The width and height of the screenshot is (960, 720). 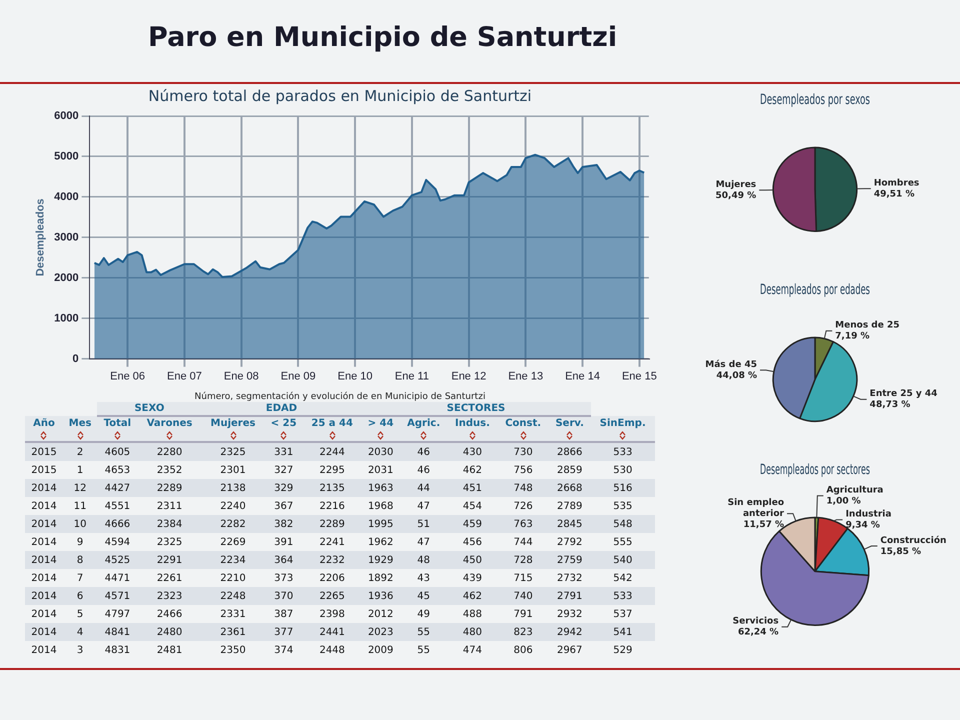 What do you see at coordinates (623, 507) in the screenshot?
I see `data-label: 535` at bounding box center [623, 507].